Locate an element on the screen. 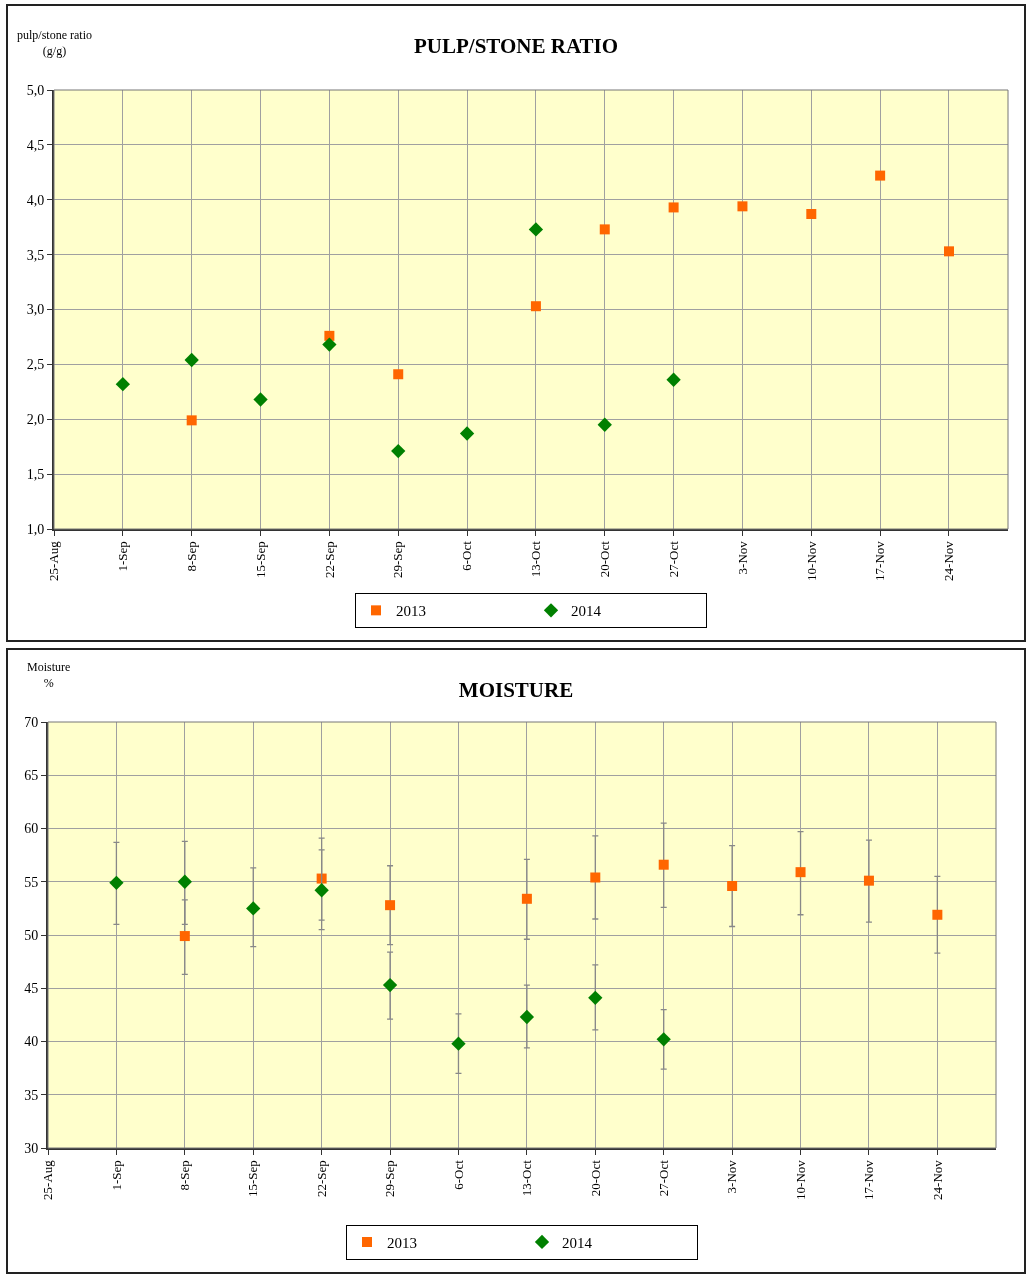  y-tick-label: 1,0 is located at coordinates (35, 529).